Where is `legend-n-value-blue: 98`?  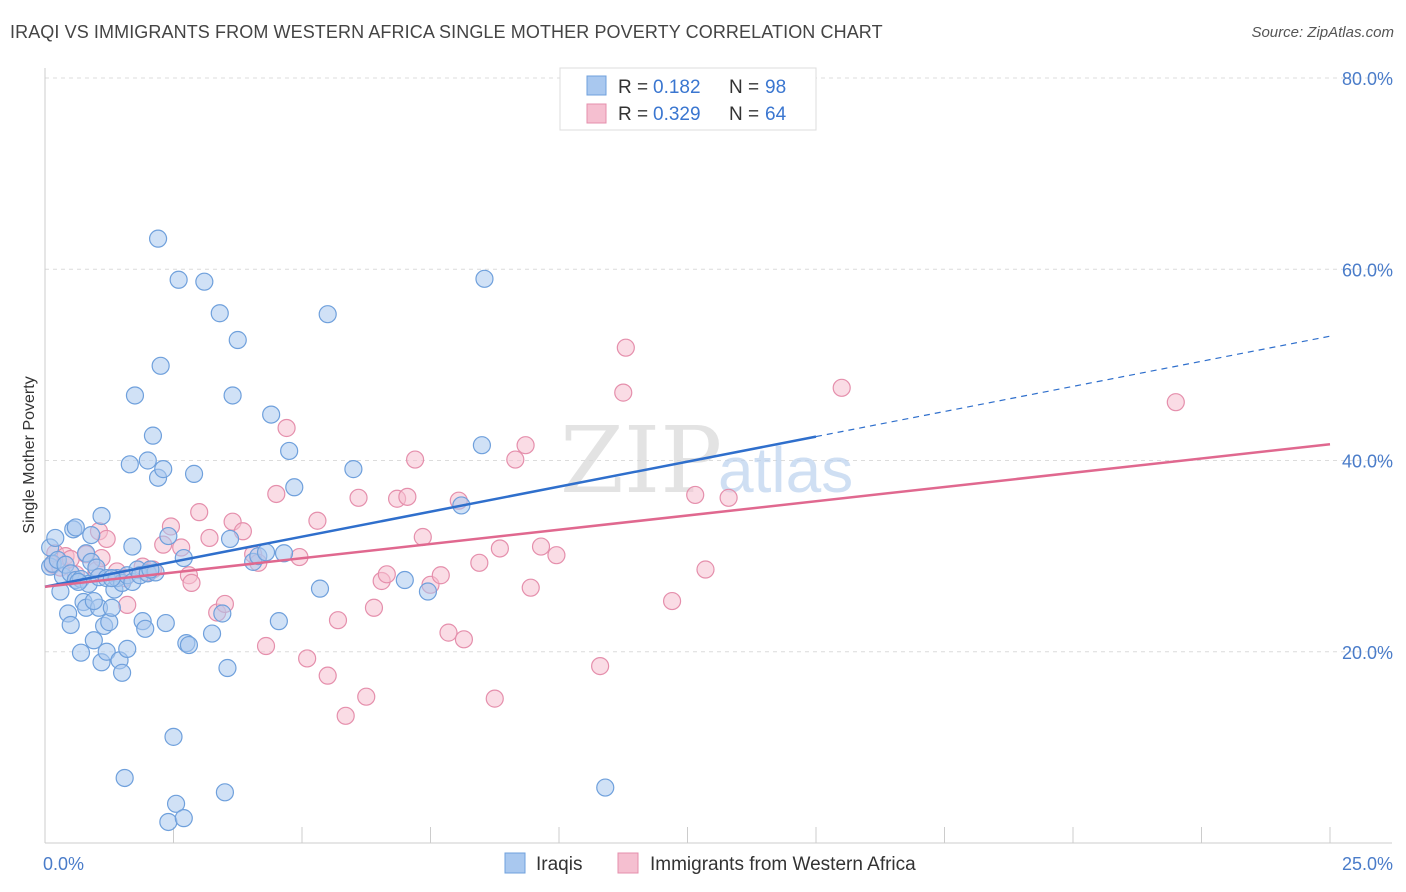 legend-n-value-blue: 98 is located at coordinates (775, 87).